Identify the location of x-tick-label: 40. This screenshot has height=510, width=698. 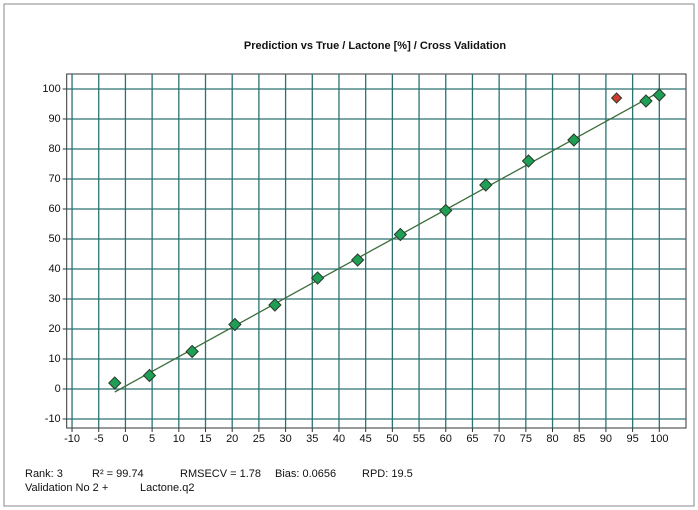
(339, 439).